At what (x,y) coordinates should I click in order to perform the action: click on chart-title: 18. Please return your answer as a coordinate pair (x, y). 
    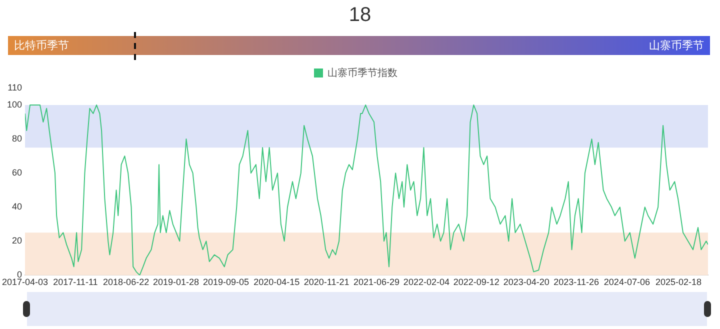
    Looking at the image, I should click on (360, 15).